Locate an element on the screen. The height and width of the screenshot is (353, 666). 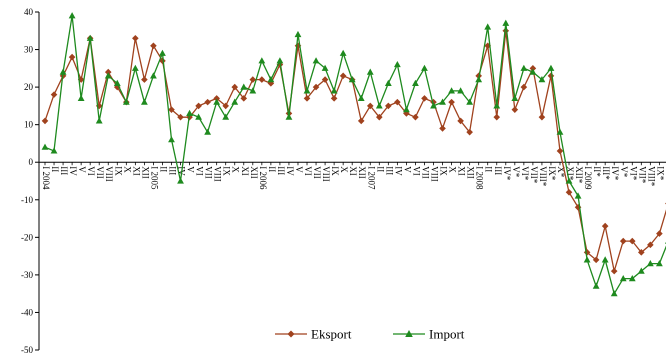
x-tick-label: XI* is located at coordinates (570, 173).